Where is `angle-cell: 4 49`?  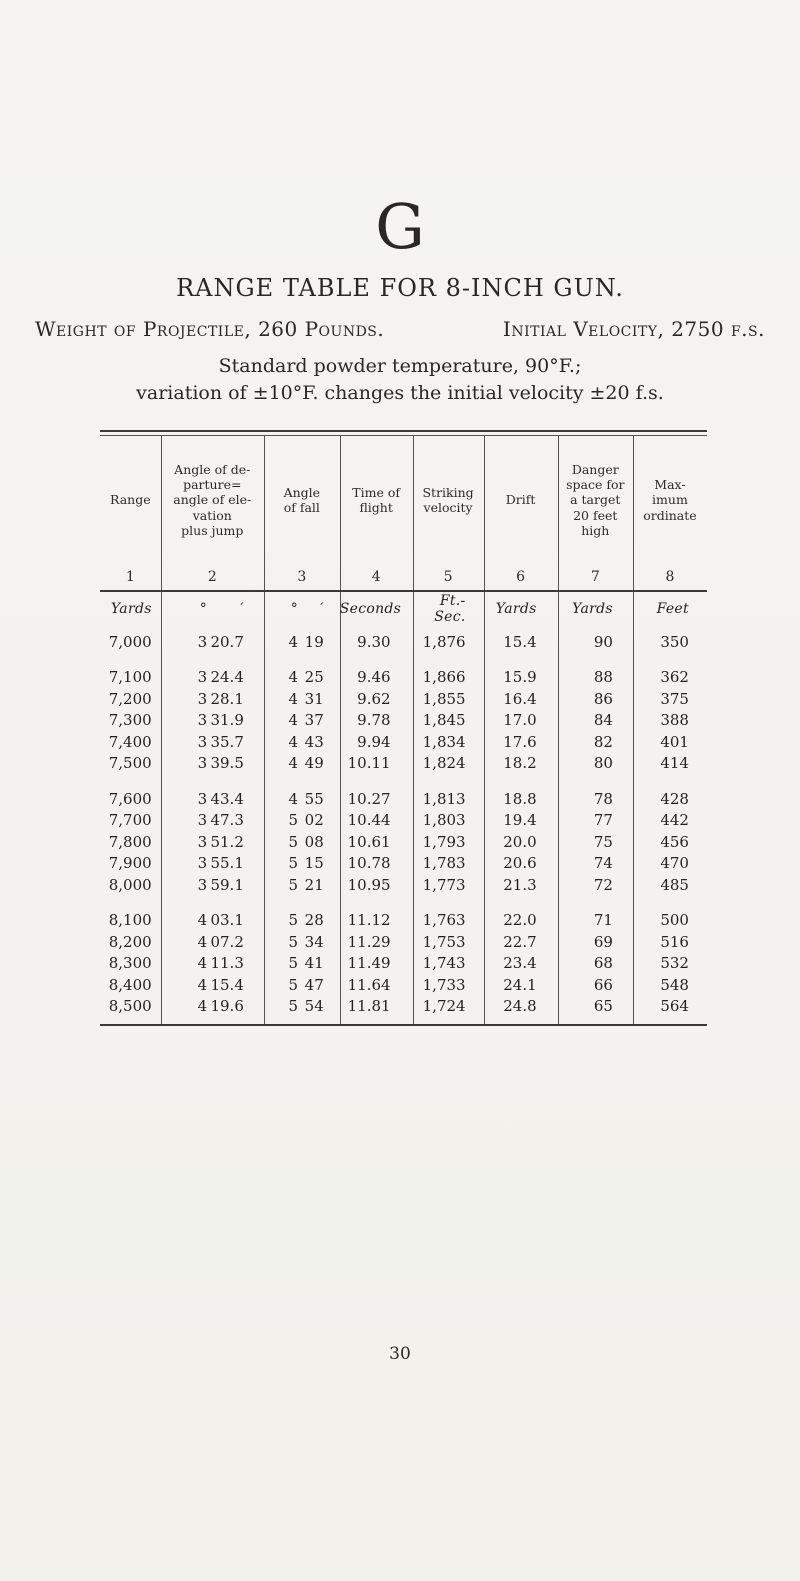
angle-cell: 4 49 is located at coordinates (302, 763).